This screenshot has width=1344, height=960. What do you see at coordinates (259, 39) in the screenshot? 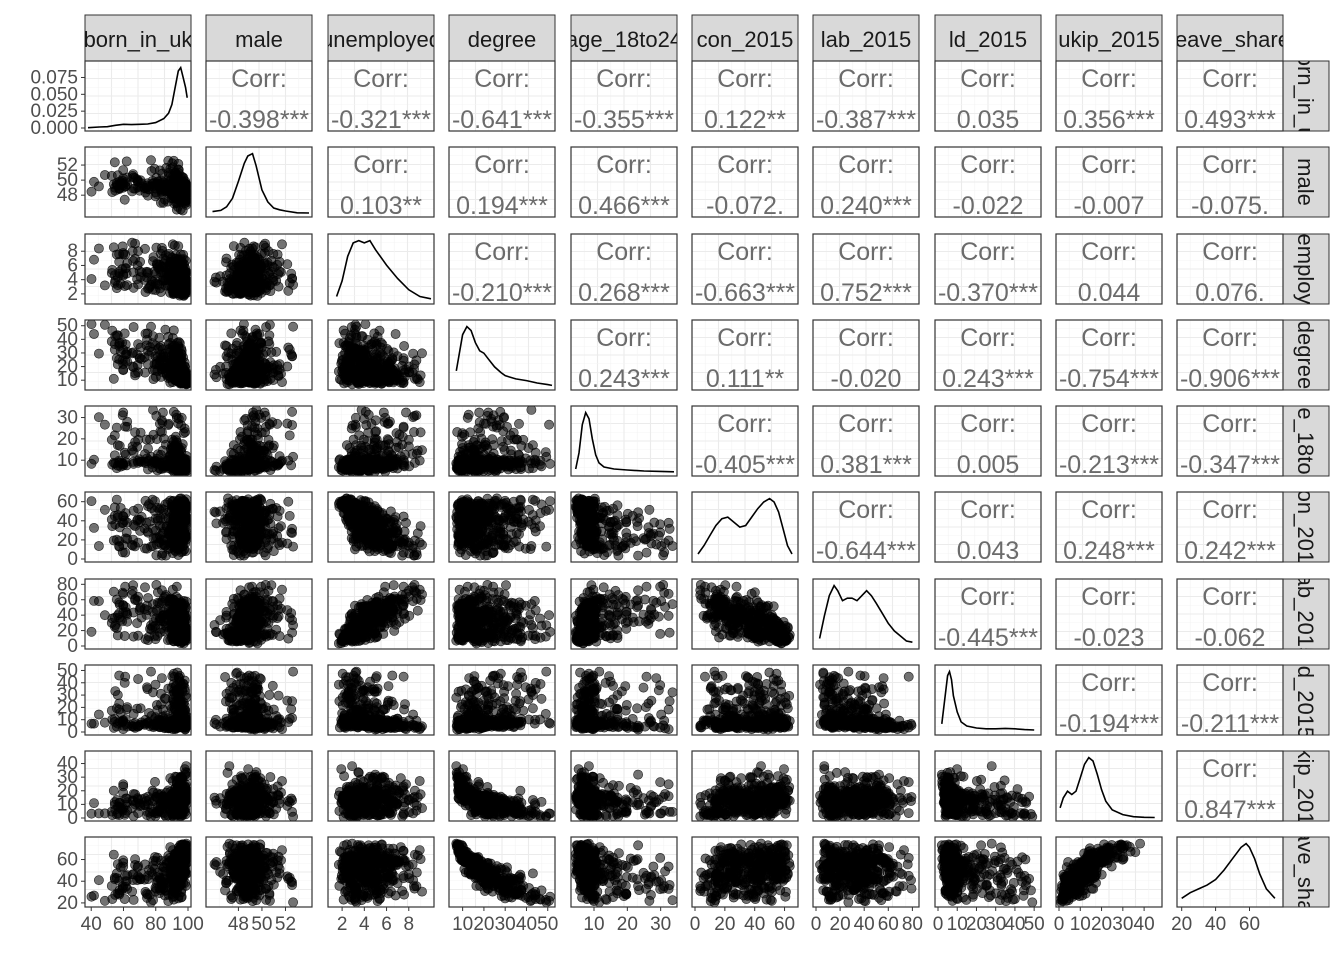
I see `strip-label-top: male` at bounding box center [259, 39].